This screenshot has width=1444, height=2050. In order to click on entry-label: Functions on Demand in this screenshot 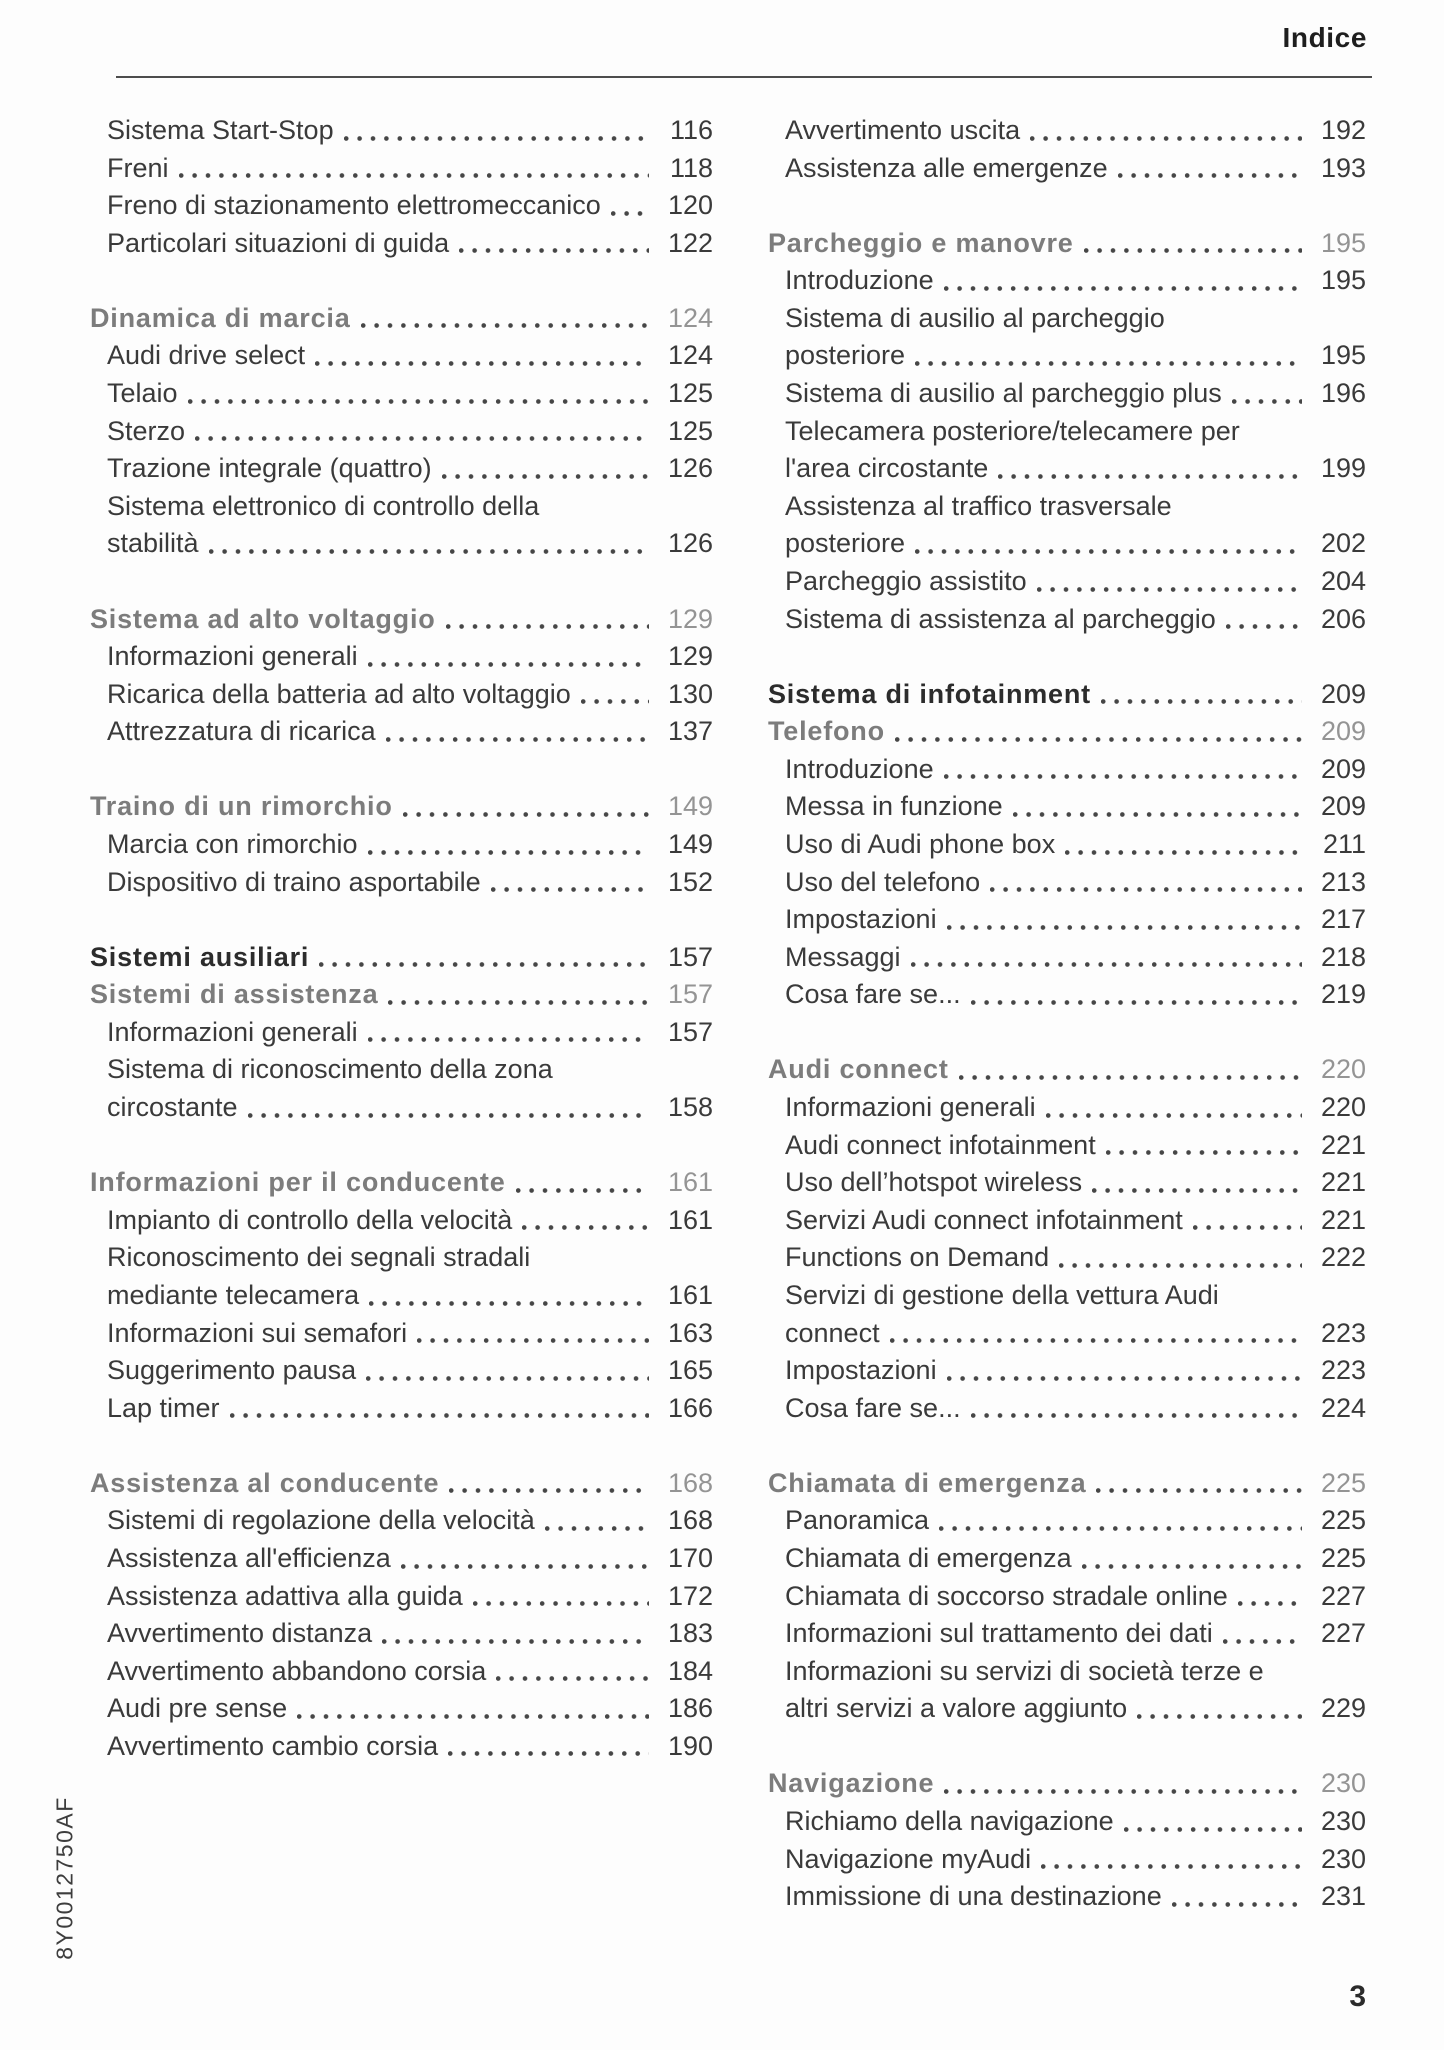, I will do `click(917, 1257)`.